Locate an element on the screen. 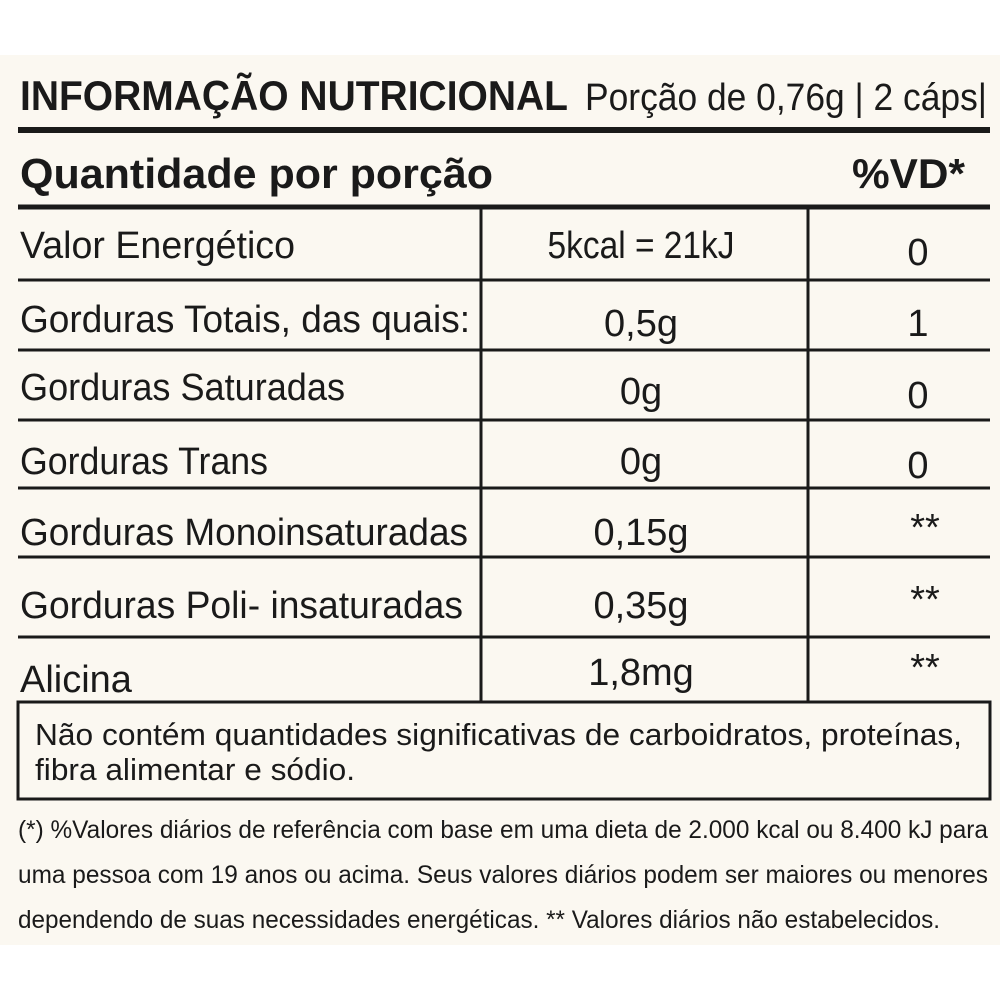 The width and height of the screenshot is (1000, 1000). column-header: %VD* is located at coordinates (909, 173).